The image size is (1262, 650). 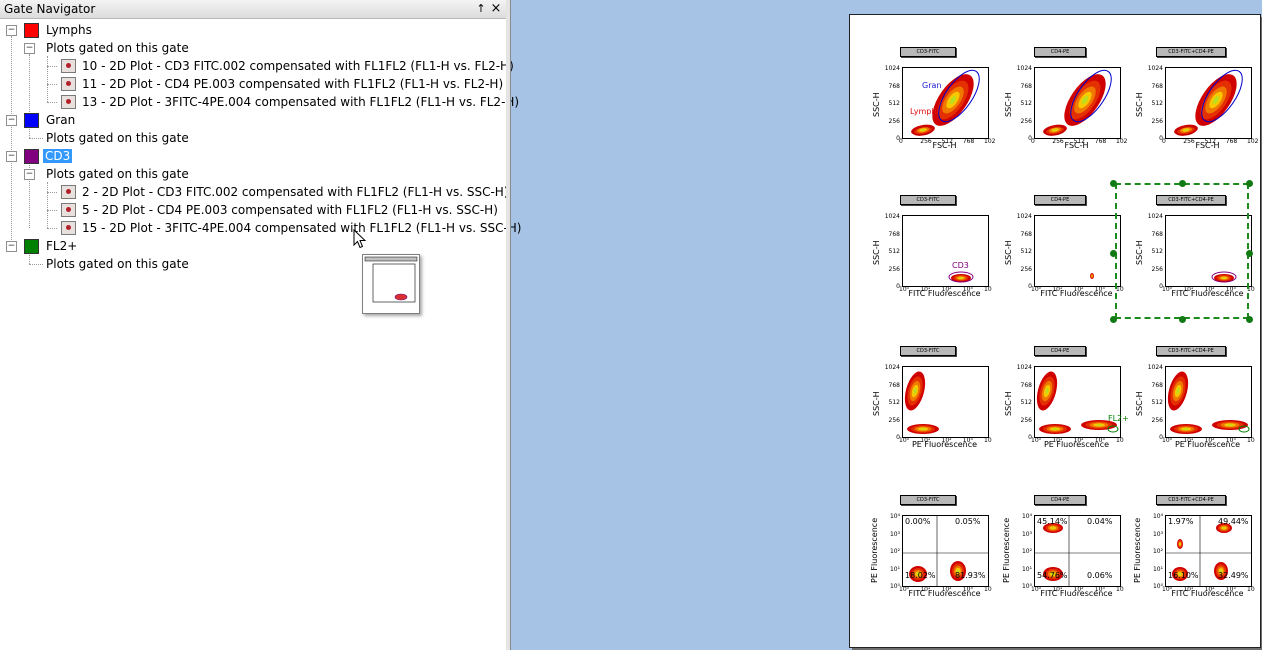 I want to click on gate-lymphs: Lymphs, so click(x=69, y=30).